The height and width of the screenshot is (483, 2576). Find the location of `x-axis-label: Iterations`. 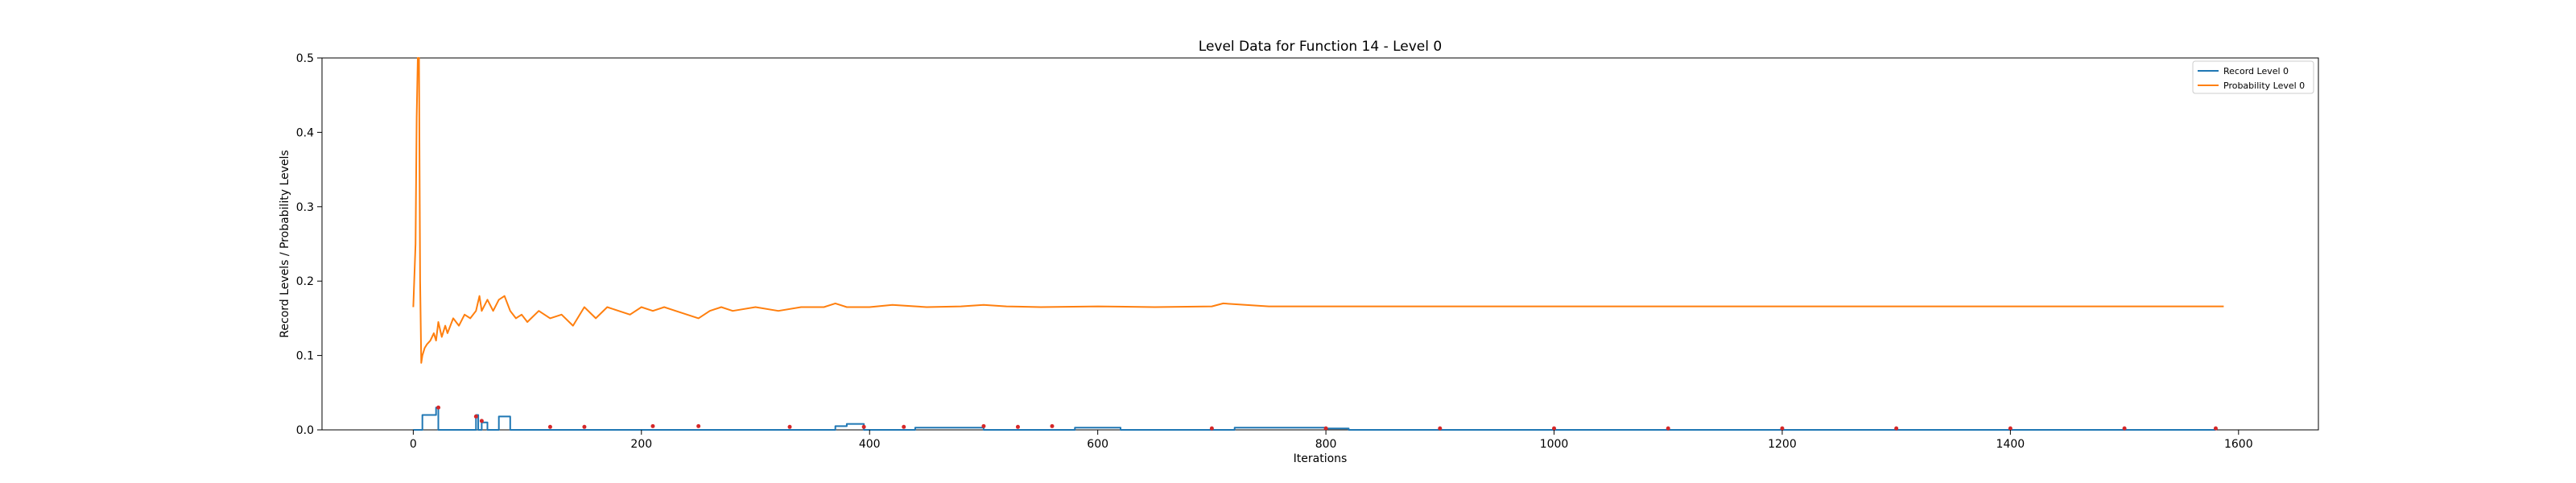

x-axis-label: Iterations is located at coordinates (1321, 458).